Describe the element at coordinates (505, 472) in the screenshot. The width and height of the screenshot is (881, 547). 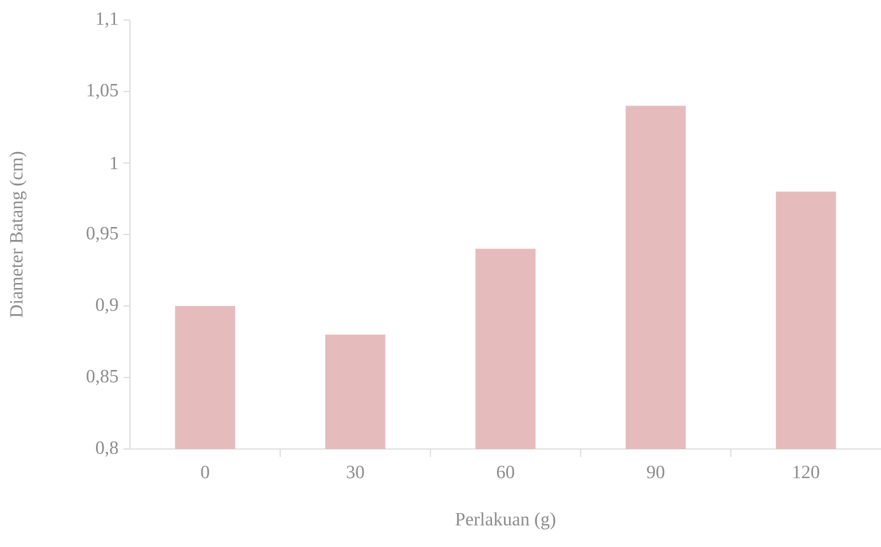
I see `x-tick-label: 60` at that location.